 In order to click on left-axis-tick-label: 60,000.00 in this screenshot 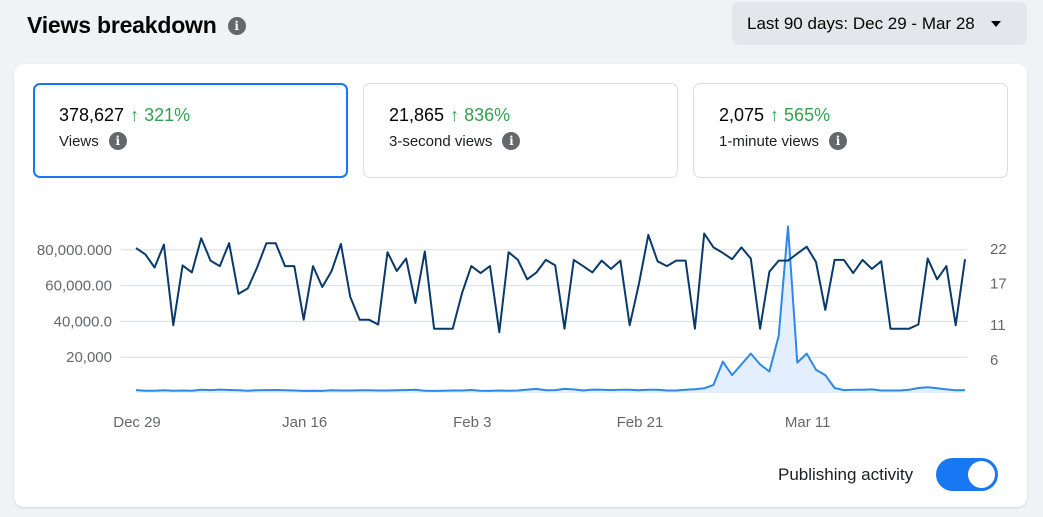, I will do `click(78, 286)`.